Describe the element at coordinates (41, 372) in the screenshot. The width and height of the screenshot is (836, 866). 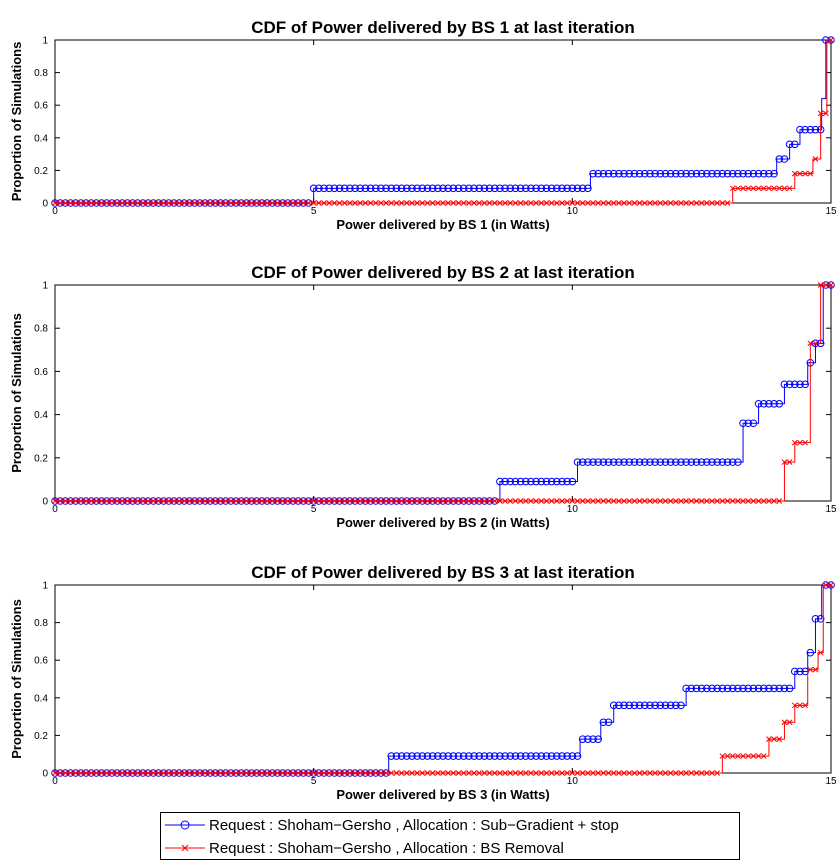
I see `y-tick-label: 0.6` at that location.